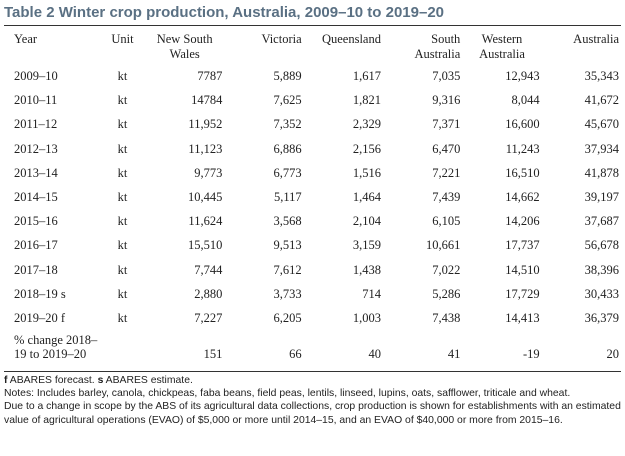 The image size is (625, 456). Describe the element at coordinates (208, 172) in the screenshot. I see `cell-nsw: 9,773` at that location.